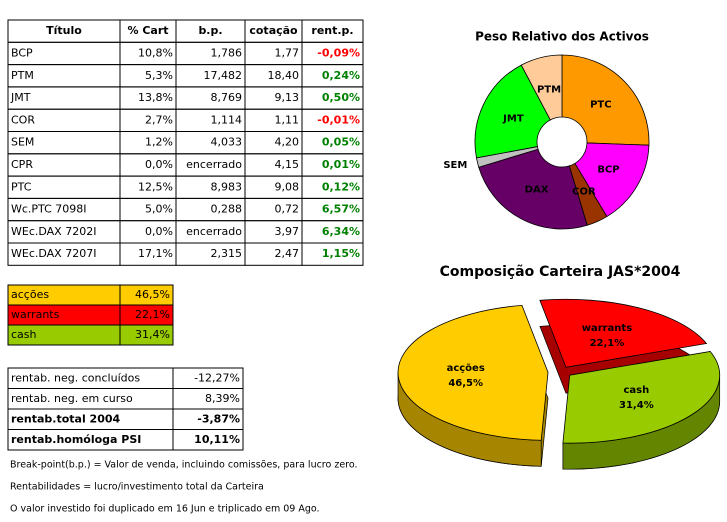 Image resolution: width=727 pixels, height=522 pixels. What do you see at coordinates (155, 253) in the screenshot?
I see `table-cell: 17,1%` at bounding box center [155, 253].